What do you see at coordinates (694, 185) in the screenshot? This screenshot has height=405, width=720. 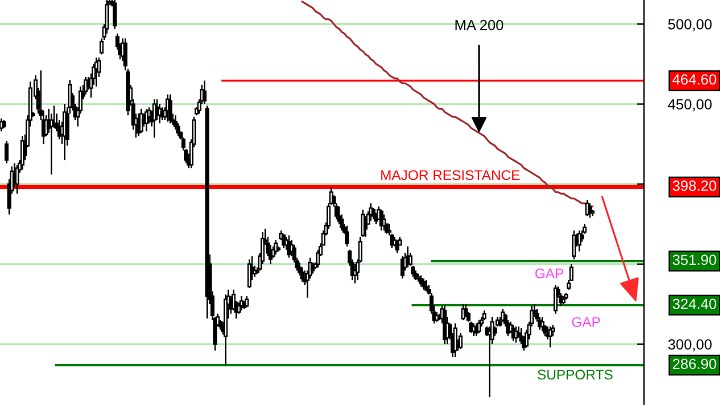 I see `ref-line-label: 398.20` at bounding box center [694, 185].